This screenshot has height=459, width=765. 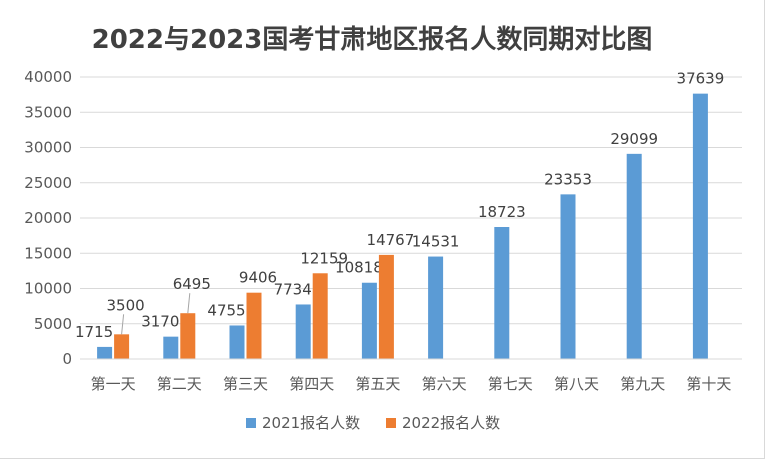 I want to click on data-label: 1715, so click(x=94, y=332).